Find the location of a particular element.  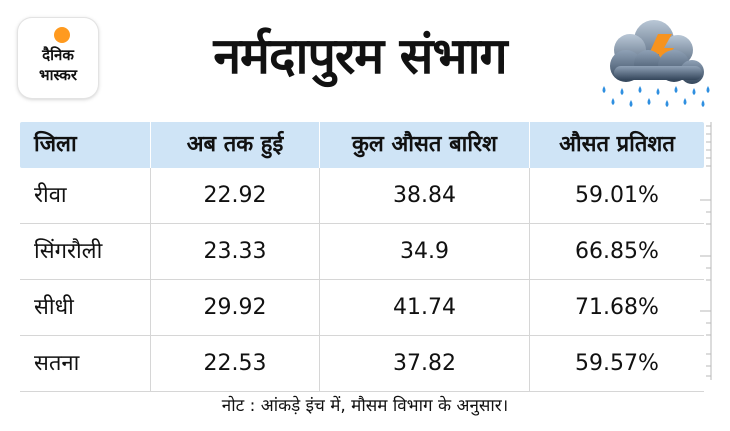

cell-rain-so-far: 29.92 is located at coordinates (235, 307).